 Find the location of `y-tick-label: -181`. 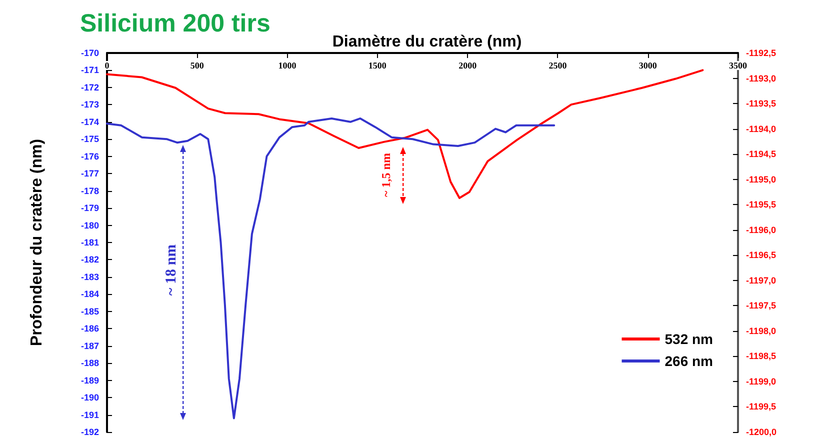

y-tick-label: -181 is located at coordinates (89, 243).